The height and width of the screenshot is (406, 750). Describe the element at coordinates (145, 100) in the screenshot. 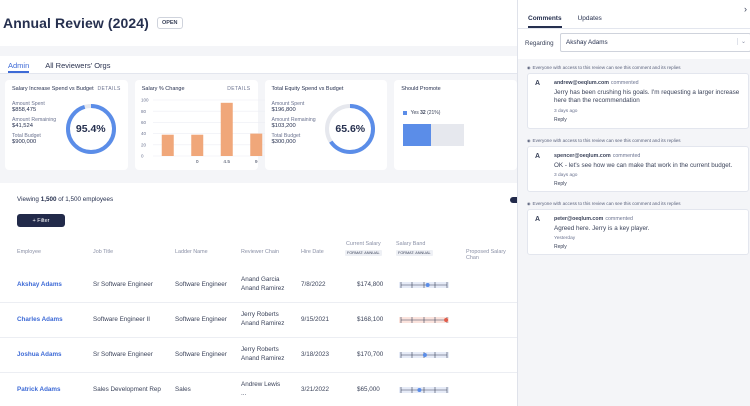

I see `y-tick-label: 100` at that location.